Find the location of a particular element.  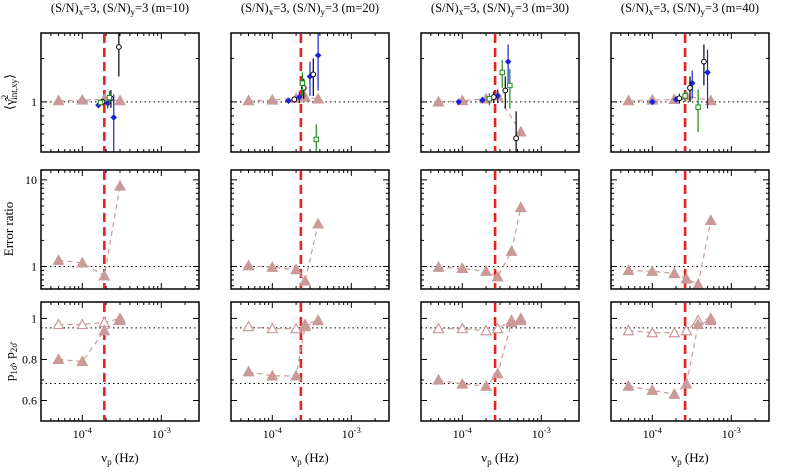

ylabel-part: ⟨ is located at coordinates (9, 107).